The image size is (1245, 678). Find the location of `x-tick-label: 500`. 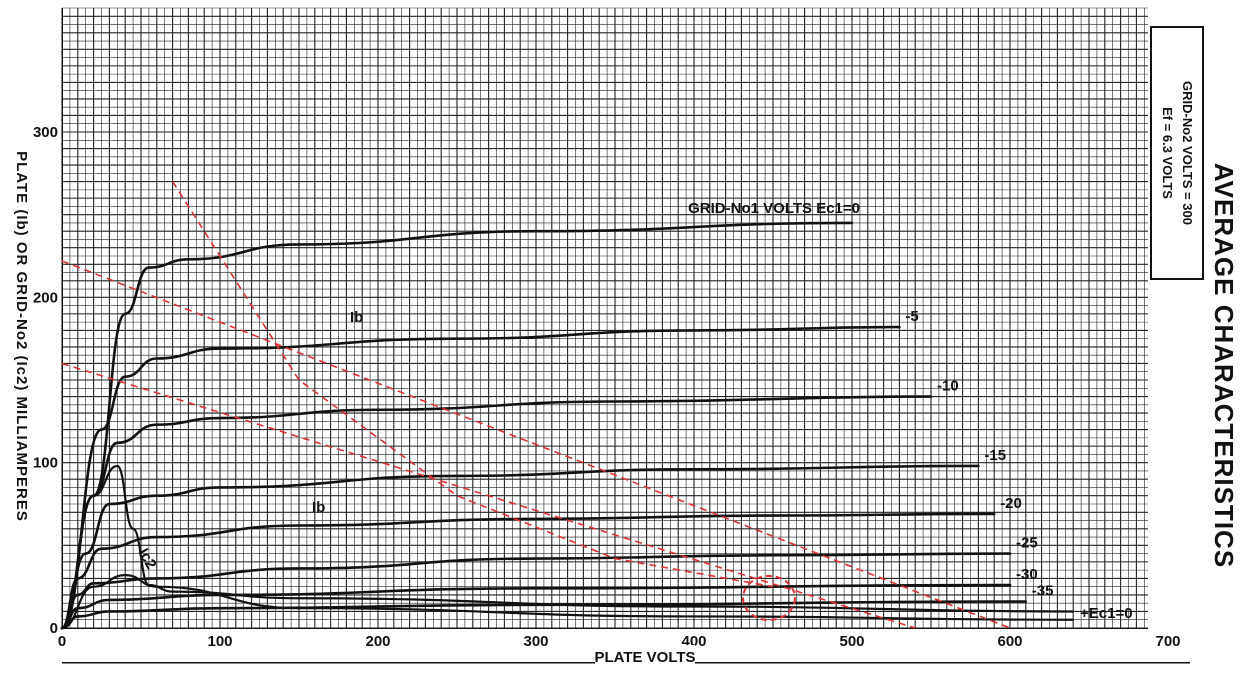

x-tick-label: 500 is located at coordinates (851, 641).